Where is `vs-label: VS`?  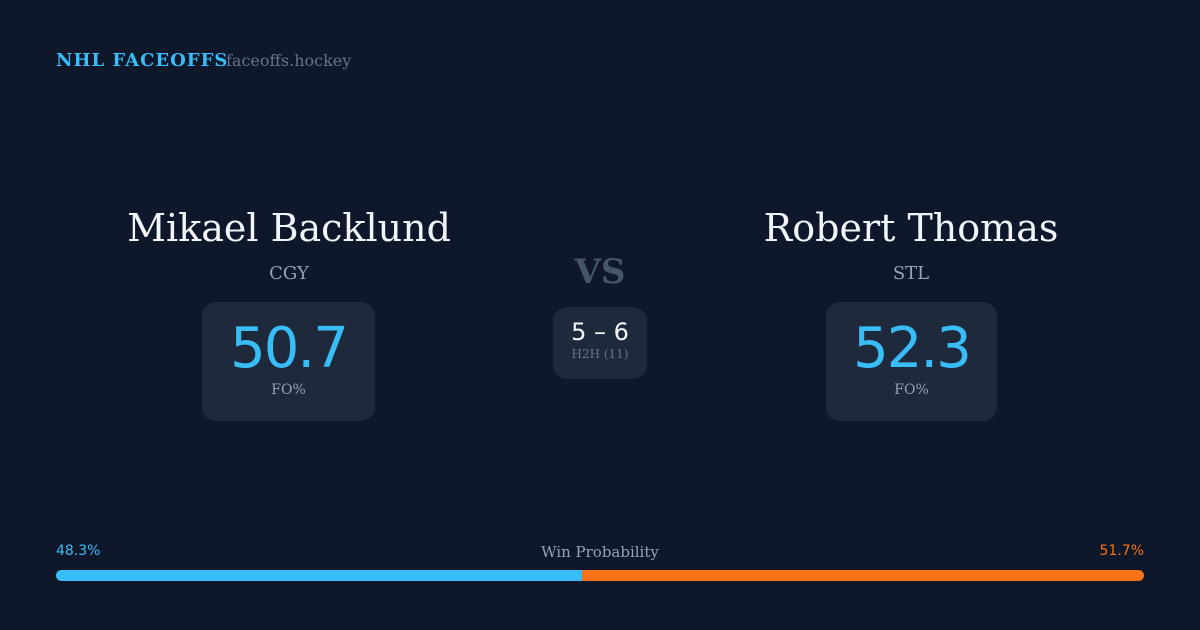
vs-label: VS is located at coordinates (600, 272).